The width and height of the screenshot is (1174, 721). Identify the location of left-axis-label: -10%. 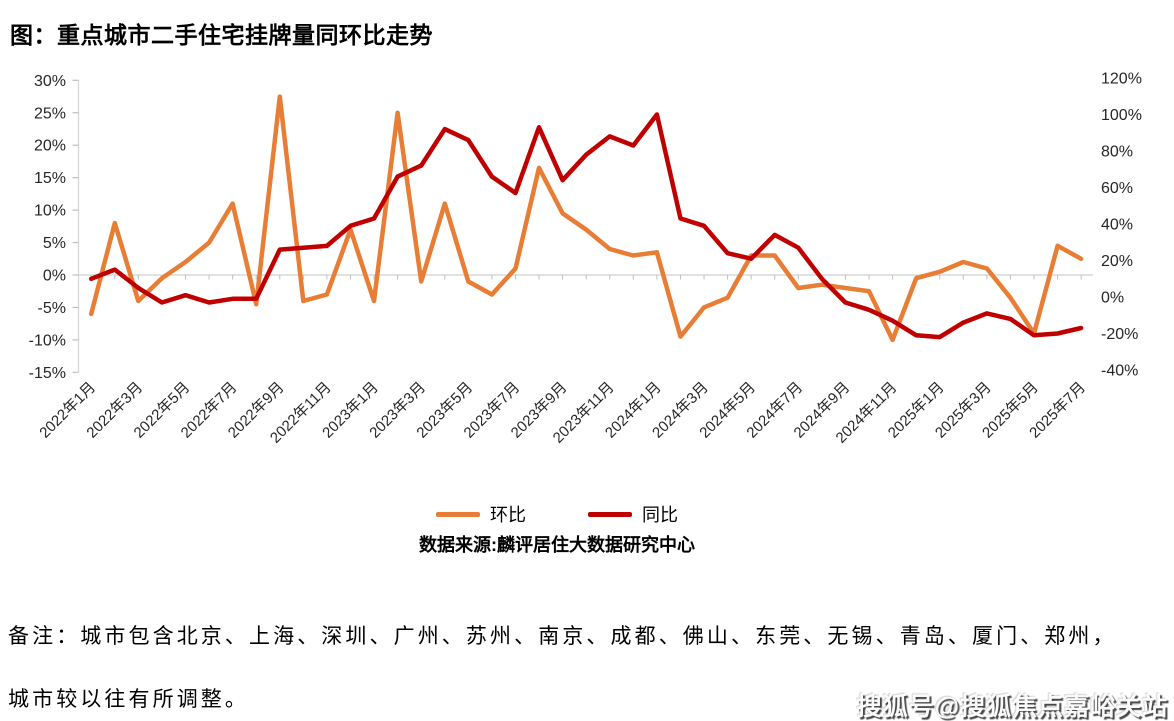
(47, 340).